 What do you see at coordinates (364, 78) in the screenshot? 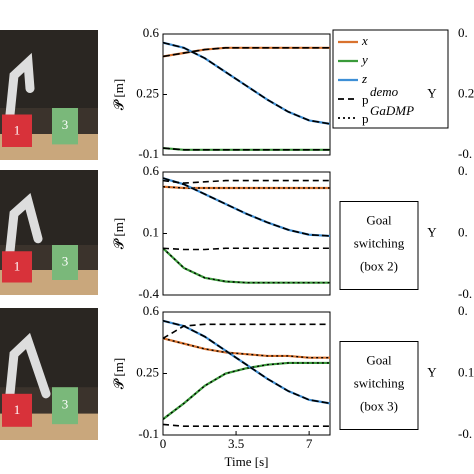
I see `legend-label: z` at bounding box center [364, 78].